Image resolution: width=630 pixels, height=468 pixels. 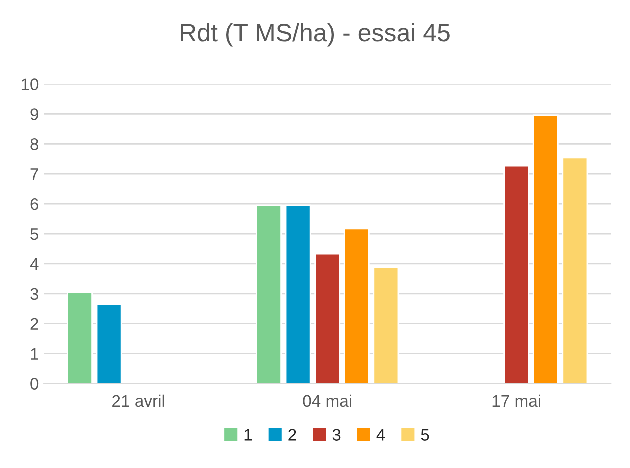 I want to click on y-tick-label: 5, so click(x=34, y=234).